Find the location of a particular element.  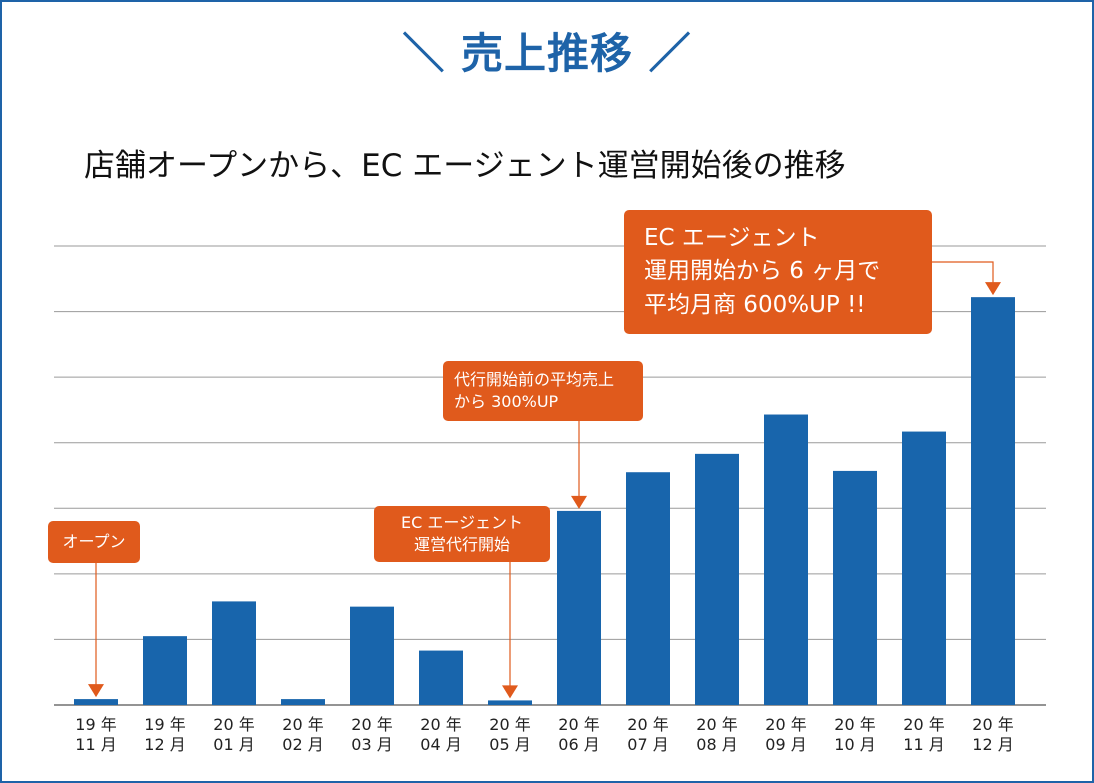

x-tick-label-11-year: 20 年 is located at coordinates (785, 724).